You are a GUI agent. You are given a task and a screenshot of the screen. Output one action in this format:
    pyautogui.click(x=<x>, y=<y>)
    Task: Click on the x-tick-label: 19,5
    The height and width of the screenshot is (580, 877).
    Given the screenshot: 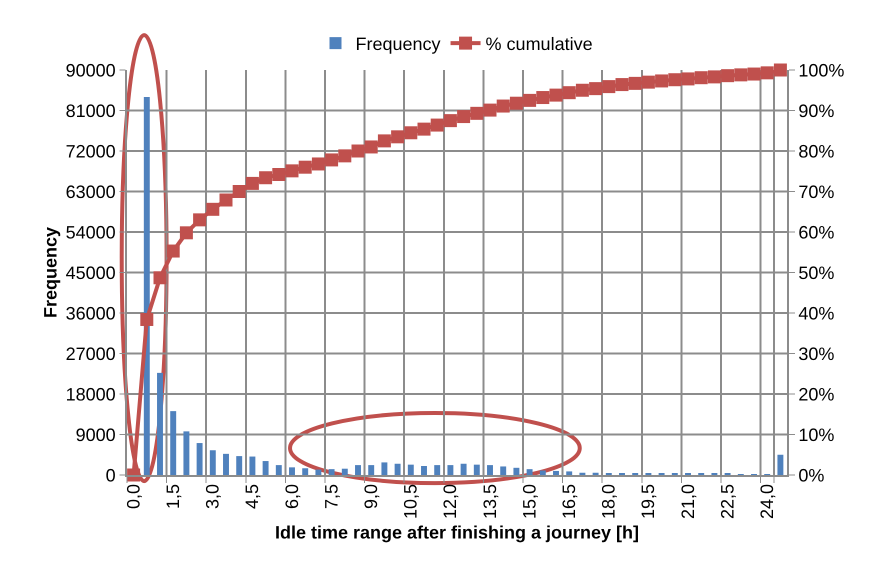 What is the action you would take?
    pyautogui.click(x=648, y=501)
    